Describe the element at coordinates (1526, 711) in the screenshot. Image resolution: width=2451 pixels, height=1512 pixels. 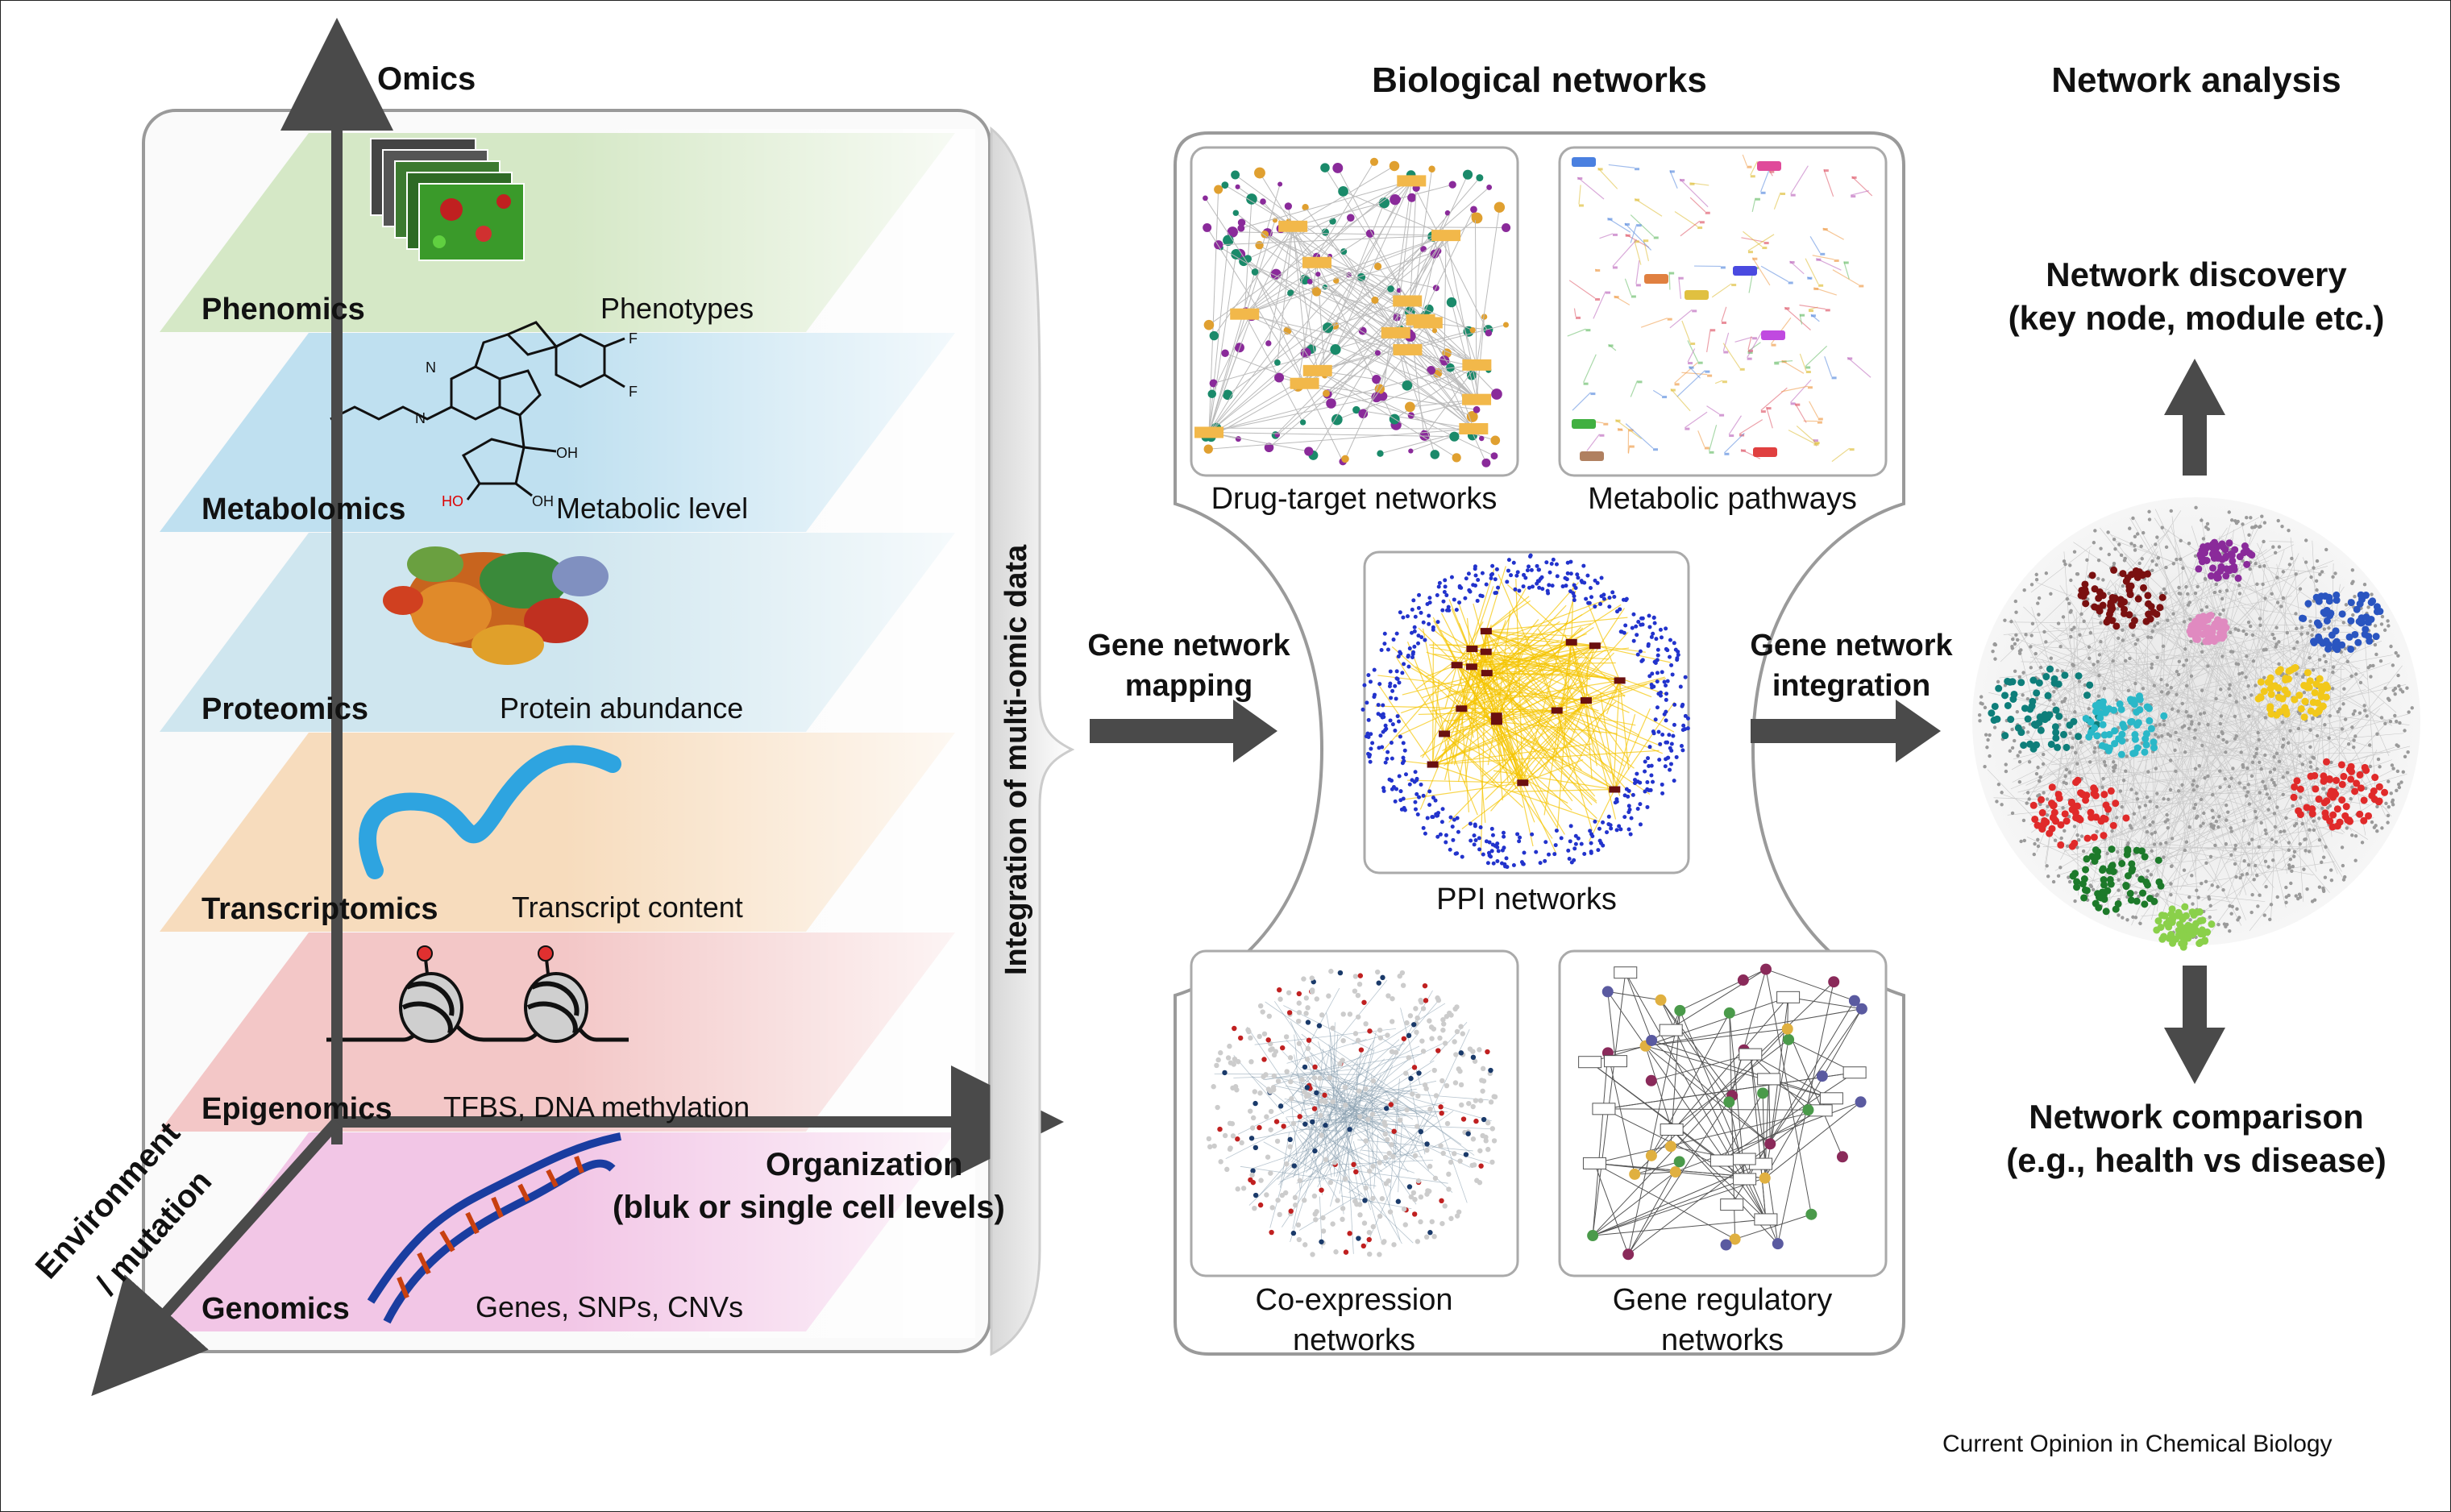
I see `ppi-network-graphic` at that location.